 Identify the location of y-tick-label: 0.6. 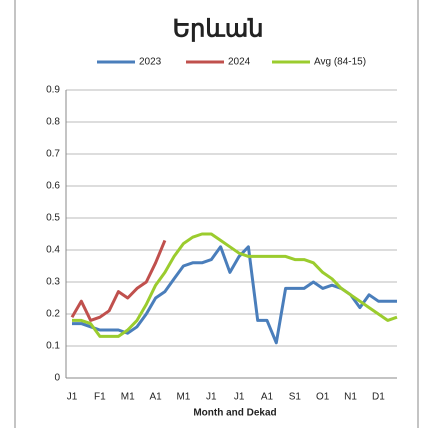
(53, 186).